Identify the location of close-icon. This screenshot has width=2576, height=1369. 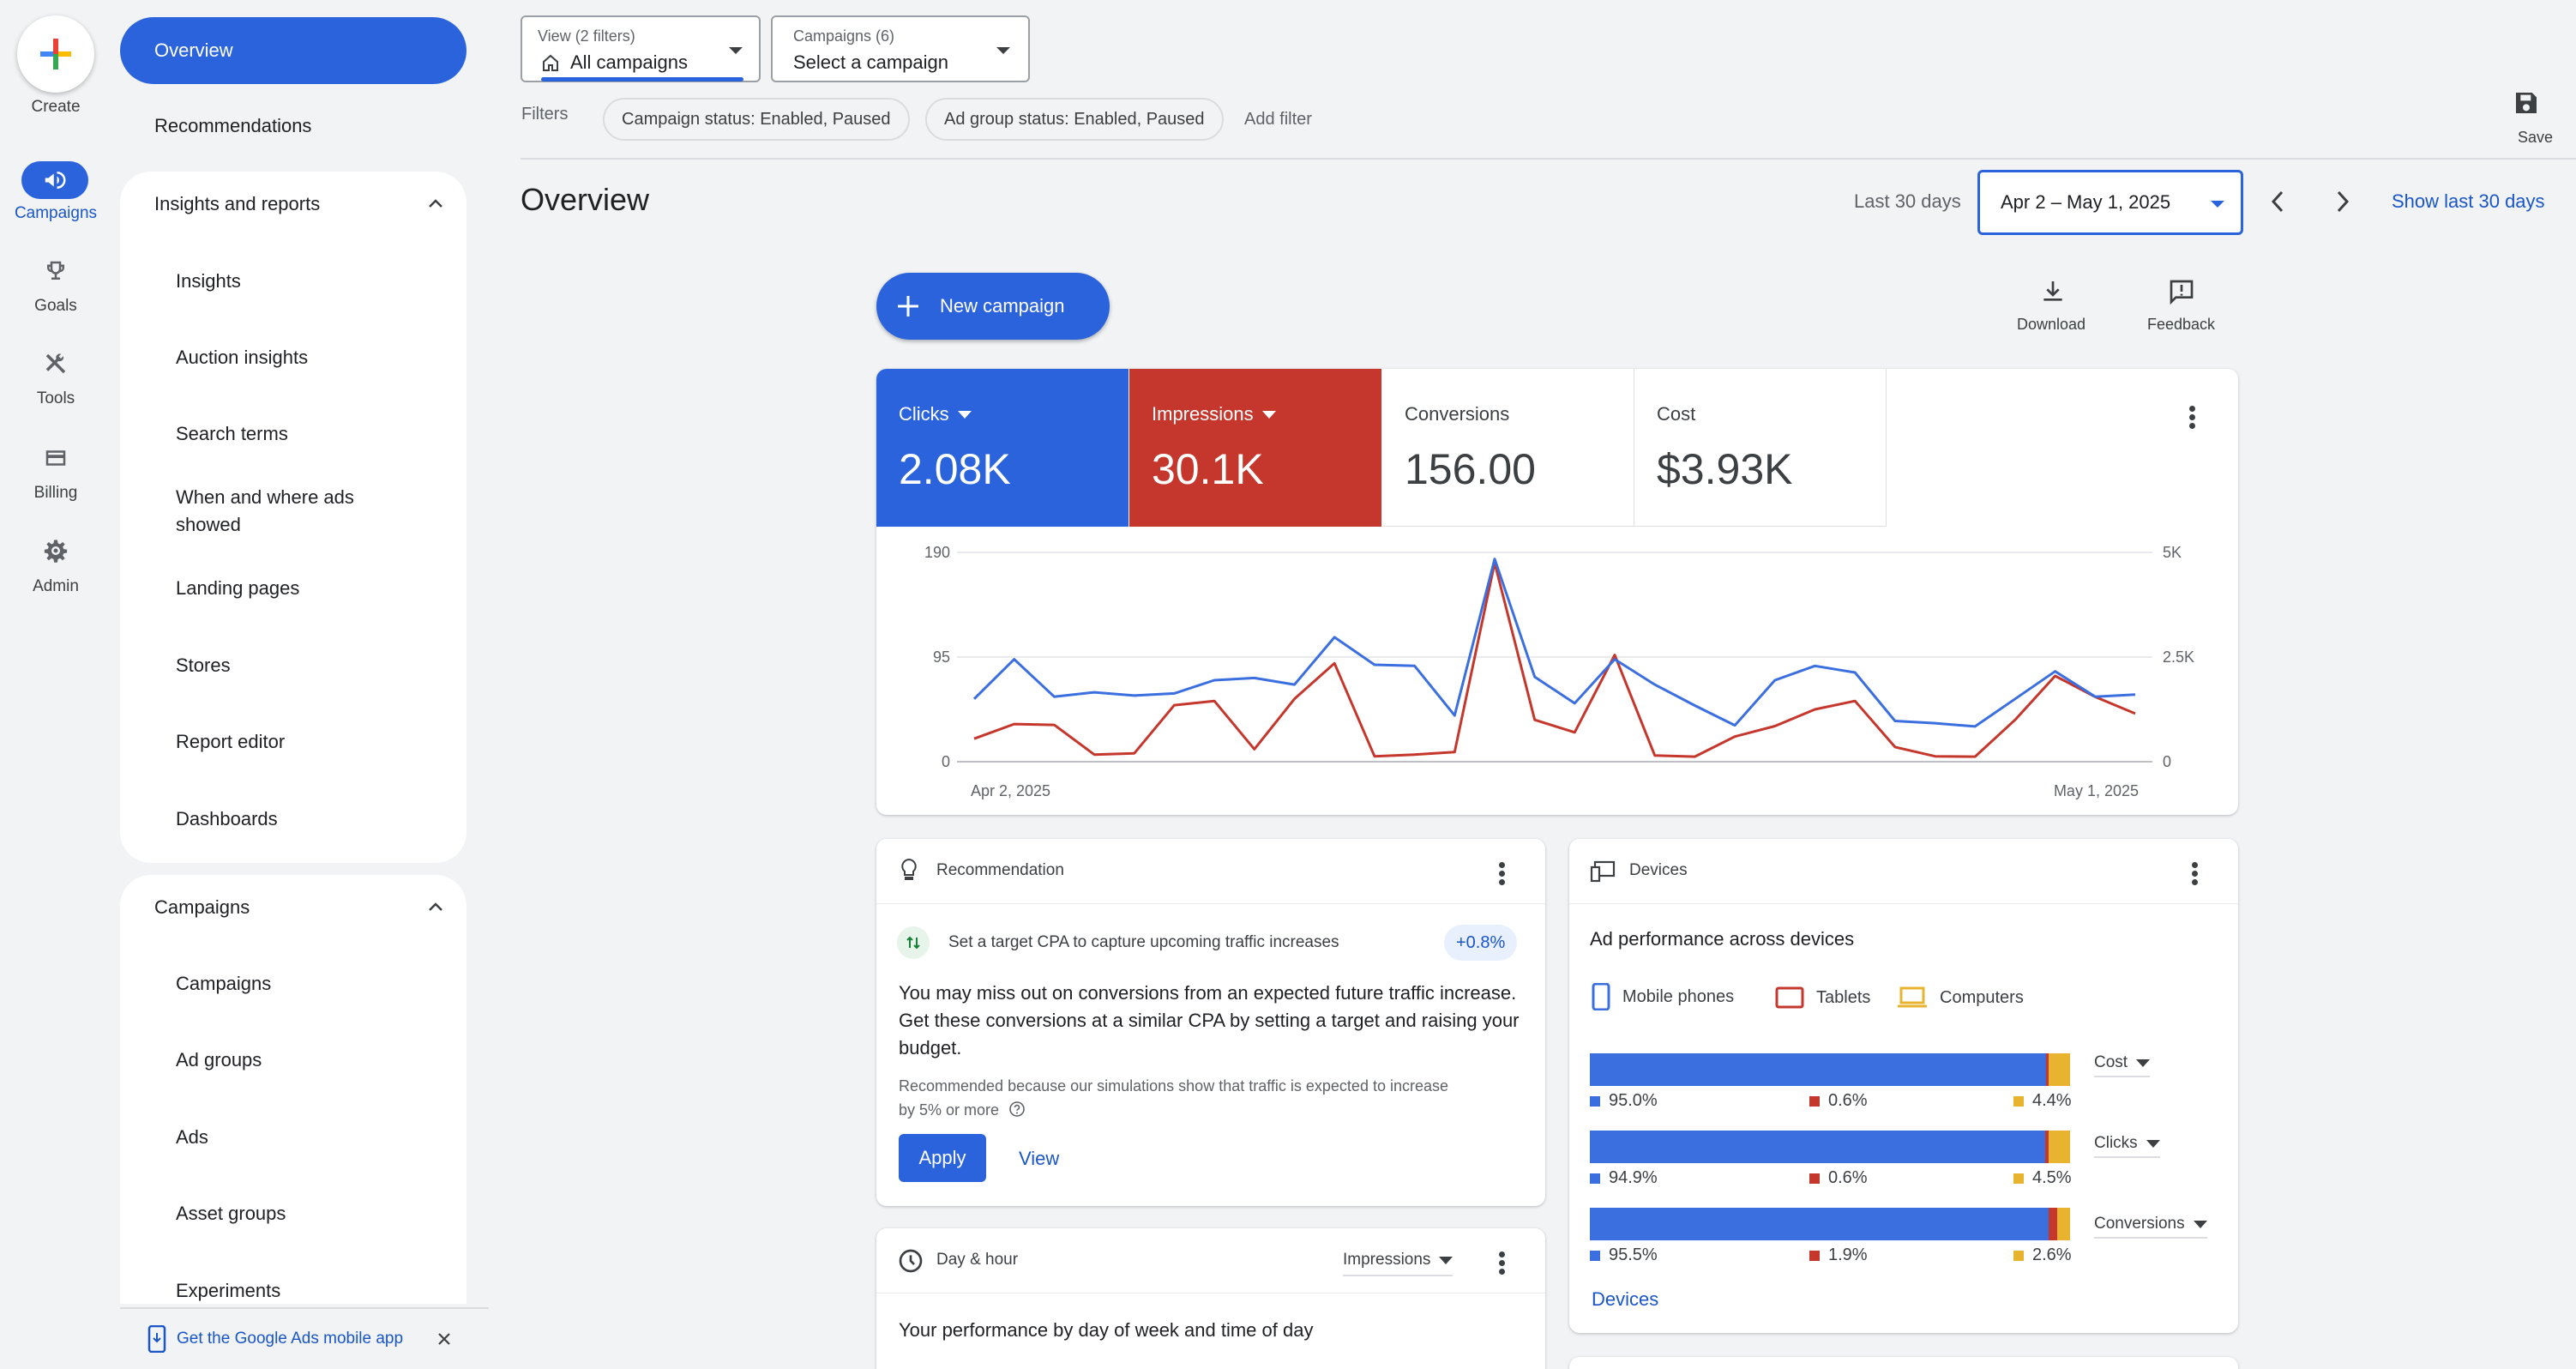
(445, 1339).